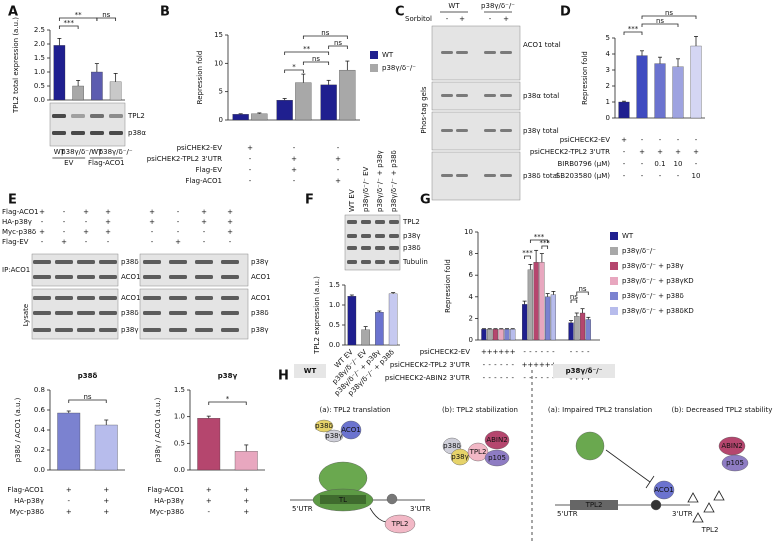 Image resolution: width=776 pixels, height=541 pixels. I want to click on condition-label: HA-p38γ, so click(169, 501).